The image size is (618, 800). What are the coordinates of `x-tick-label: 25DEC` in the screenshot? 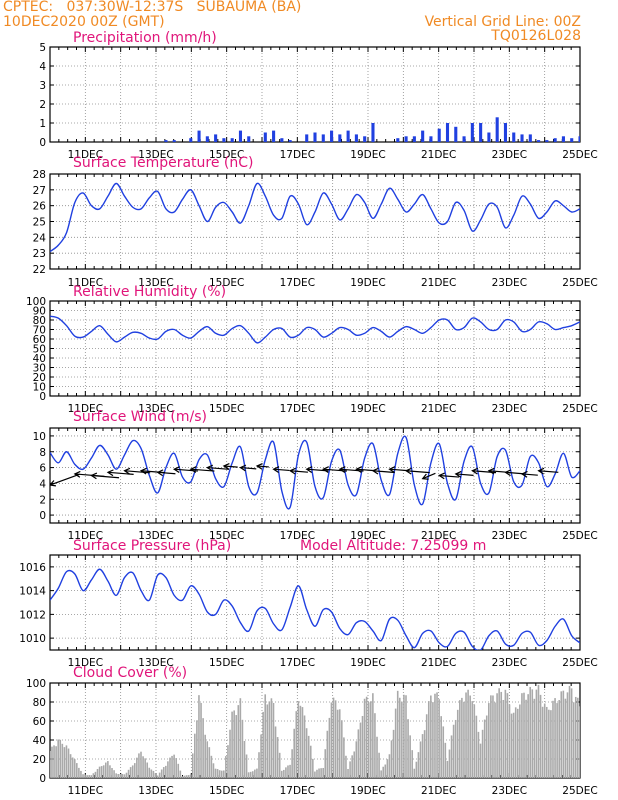 It's located at (579, 663).